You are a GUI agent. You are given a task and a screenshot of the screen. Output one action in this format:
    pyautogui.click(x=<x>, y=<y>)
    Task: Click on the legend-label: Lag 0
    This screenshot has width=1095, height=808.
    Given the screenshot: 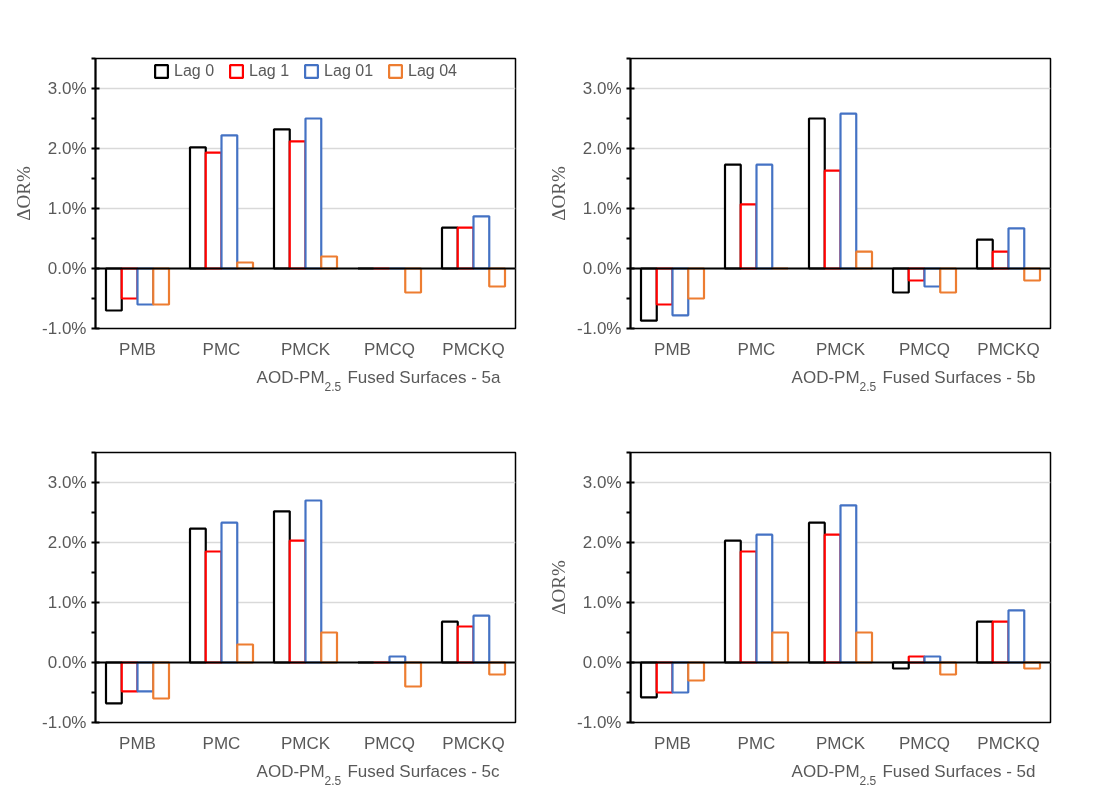 What is the action you would take?
    pyautogui.click(x=194, y=71)
    